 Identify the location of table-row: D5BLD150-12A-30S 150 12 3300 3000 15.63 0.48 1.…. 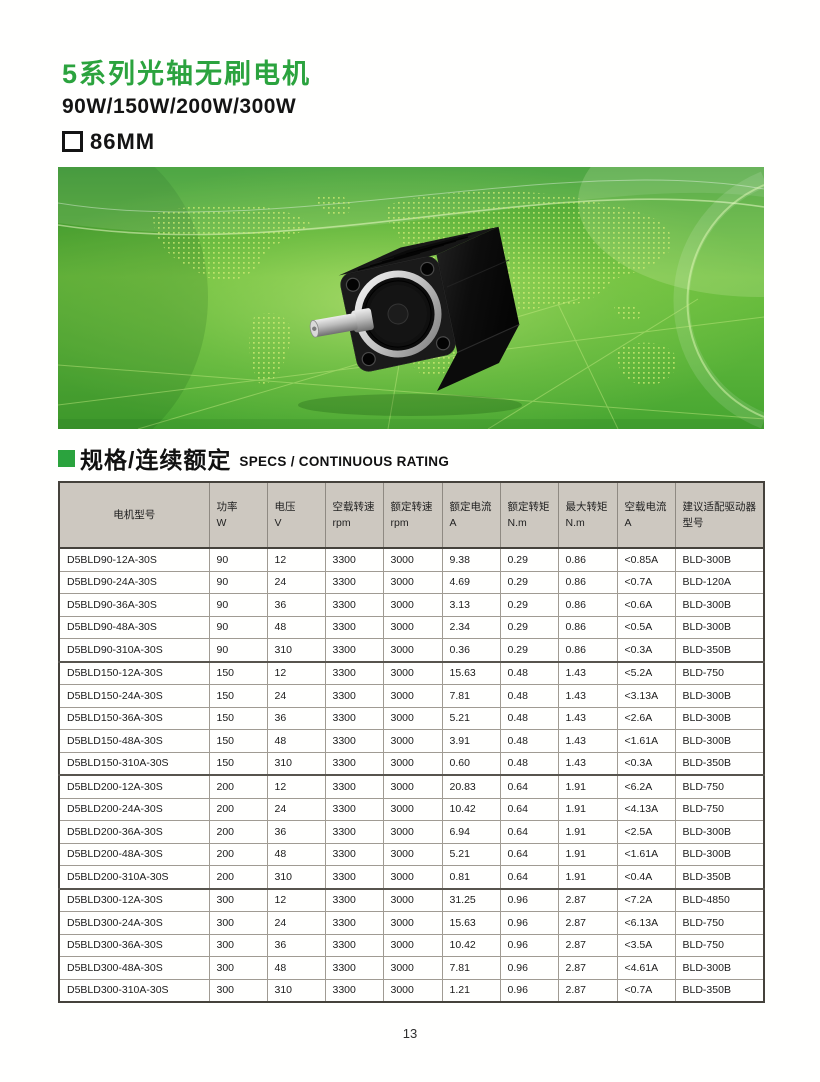
(411, 672).